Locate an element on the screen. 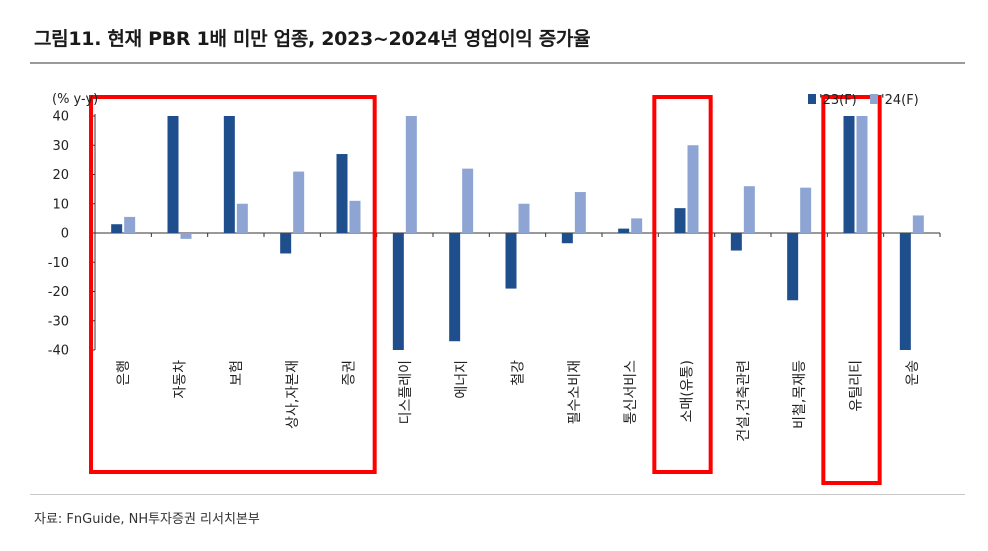 The image size is (988, 551). y-tick-label: 10 is located at coordinates (60, 204).